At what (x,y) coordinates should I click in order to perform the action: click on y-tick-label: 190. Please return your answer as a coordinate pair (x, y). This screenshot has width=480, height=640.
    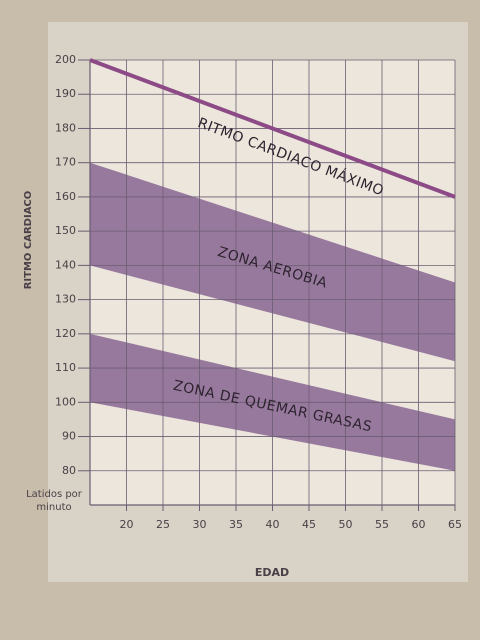
    Looking at the image, I should click on (65, 93).